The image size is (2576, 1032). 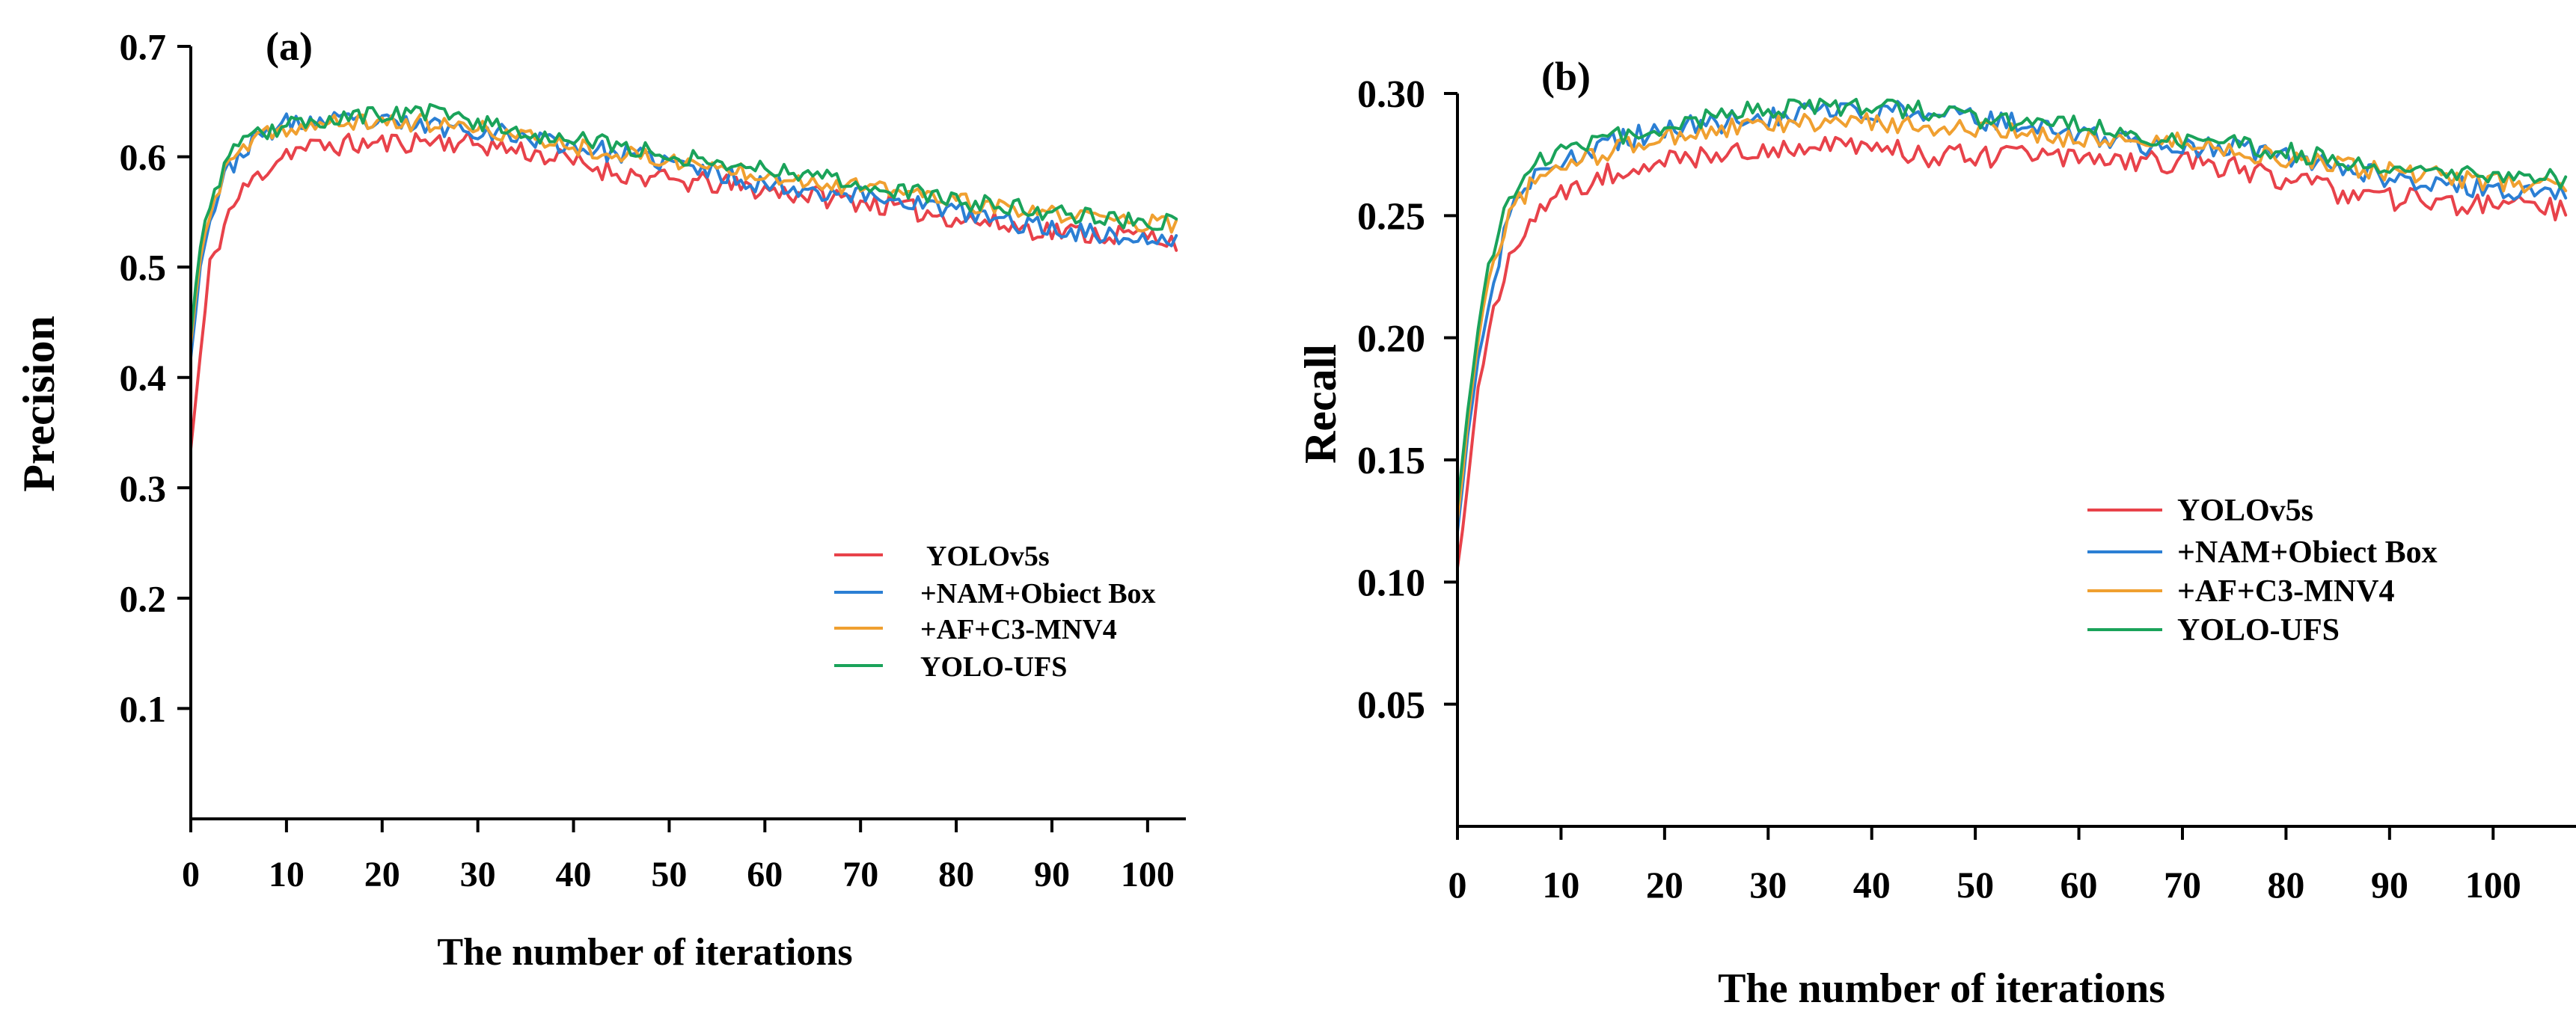 What do you see at coordinates (1391, 94) in the screenshot?
I see `y-tick-label: 0.30` at bounding box center [1391, 94].